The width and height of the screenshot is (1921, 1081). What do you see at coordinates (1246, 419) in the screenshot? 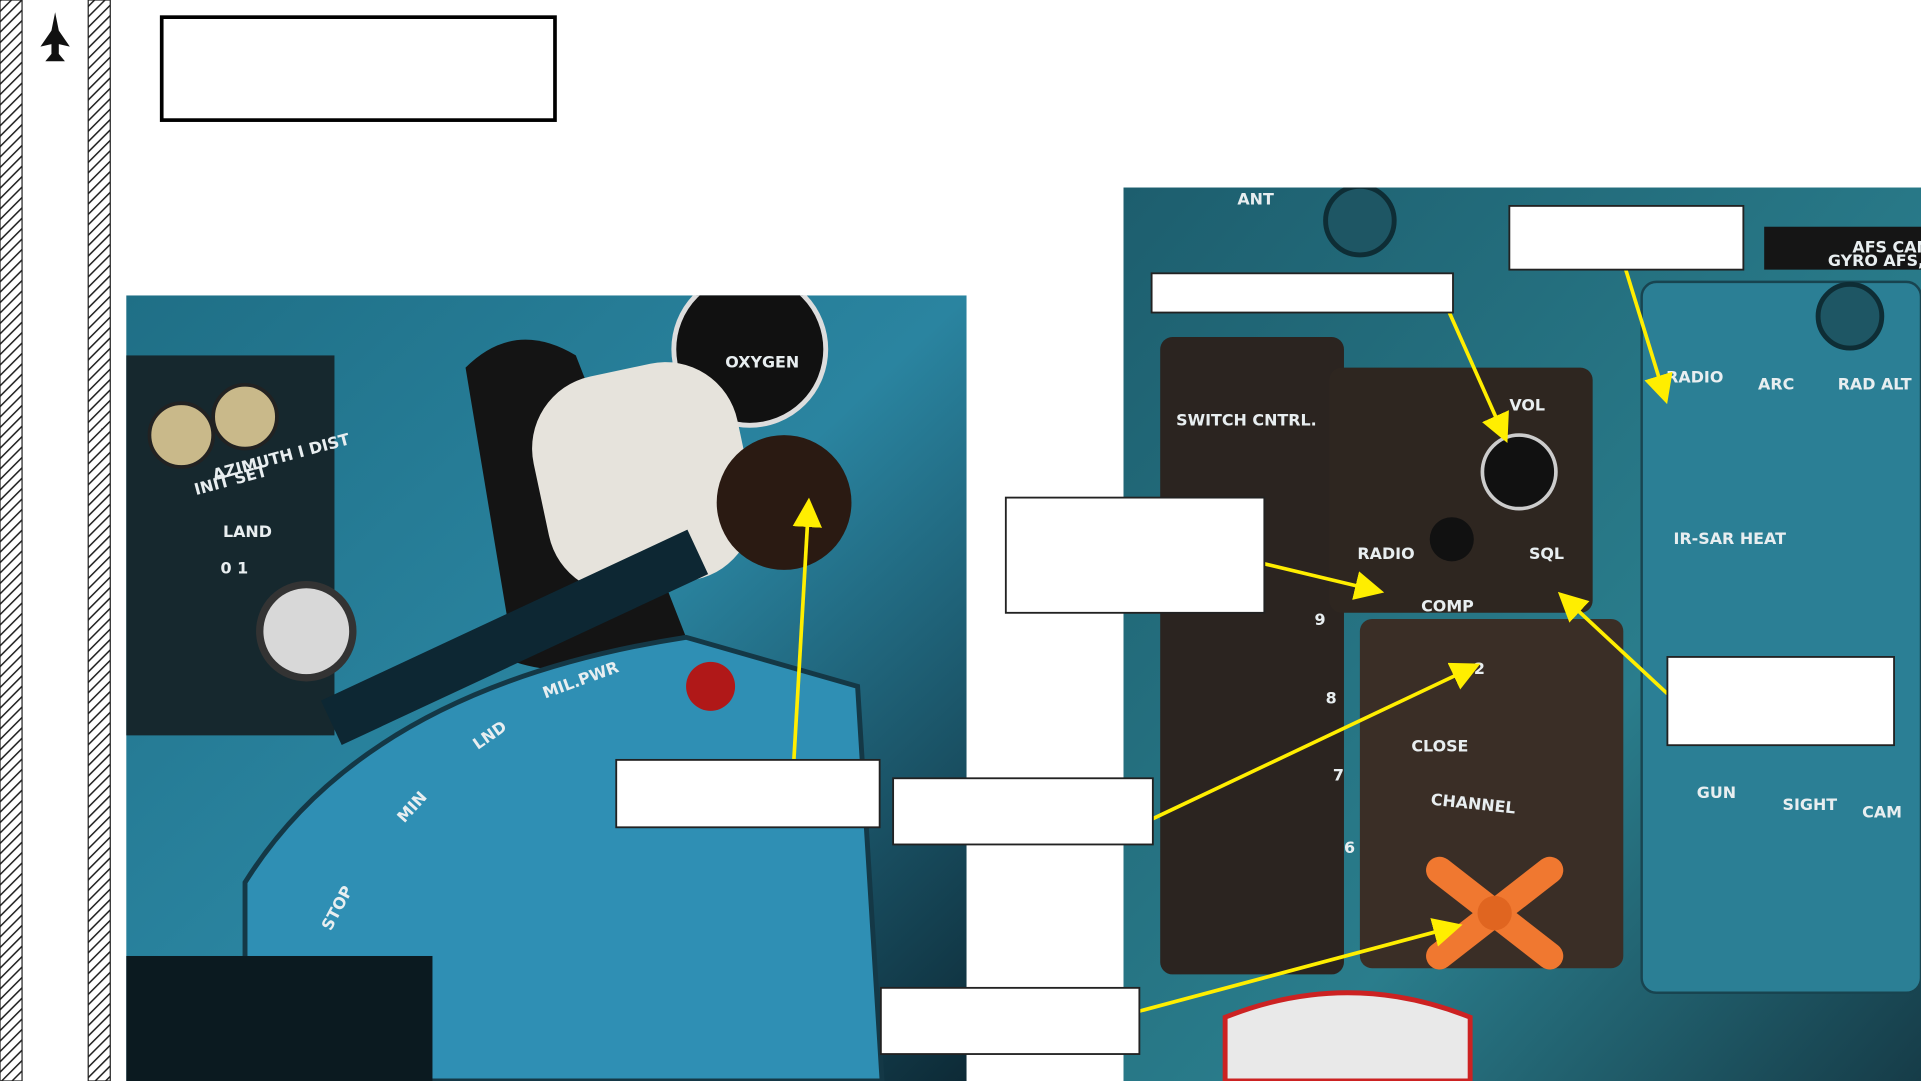
I see `photo-label: SWITCH CNTRL.` at bounding box center [1246, 419].